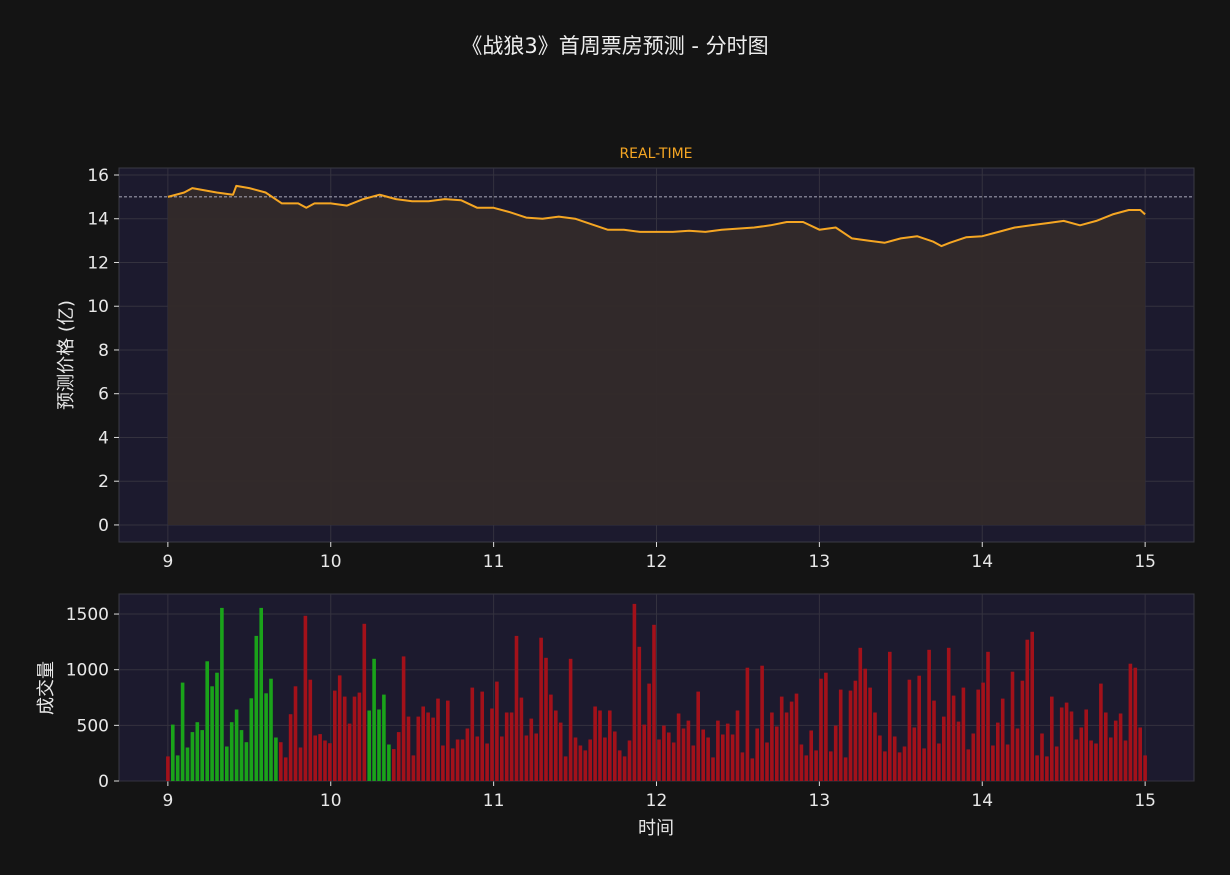  Describe the element at coordinates (331, 562) in the screenshot. I see `x-tick-label: 10` at that location.